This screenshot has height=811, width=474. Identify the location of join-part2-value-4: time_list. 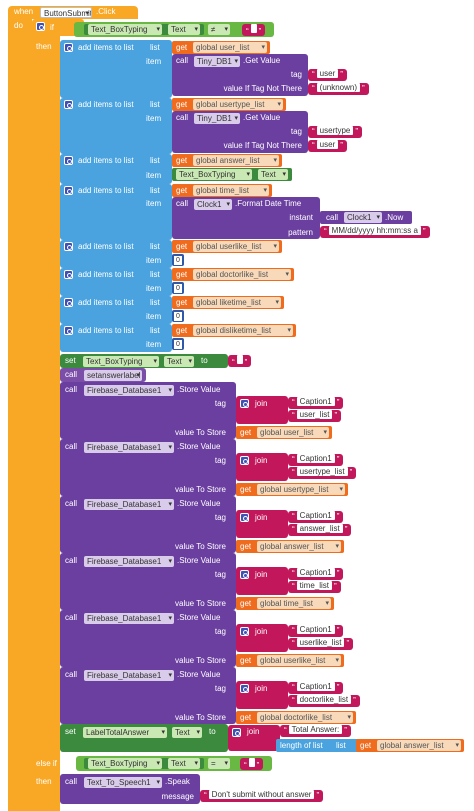
(314, 585).